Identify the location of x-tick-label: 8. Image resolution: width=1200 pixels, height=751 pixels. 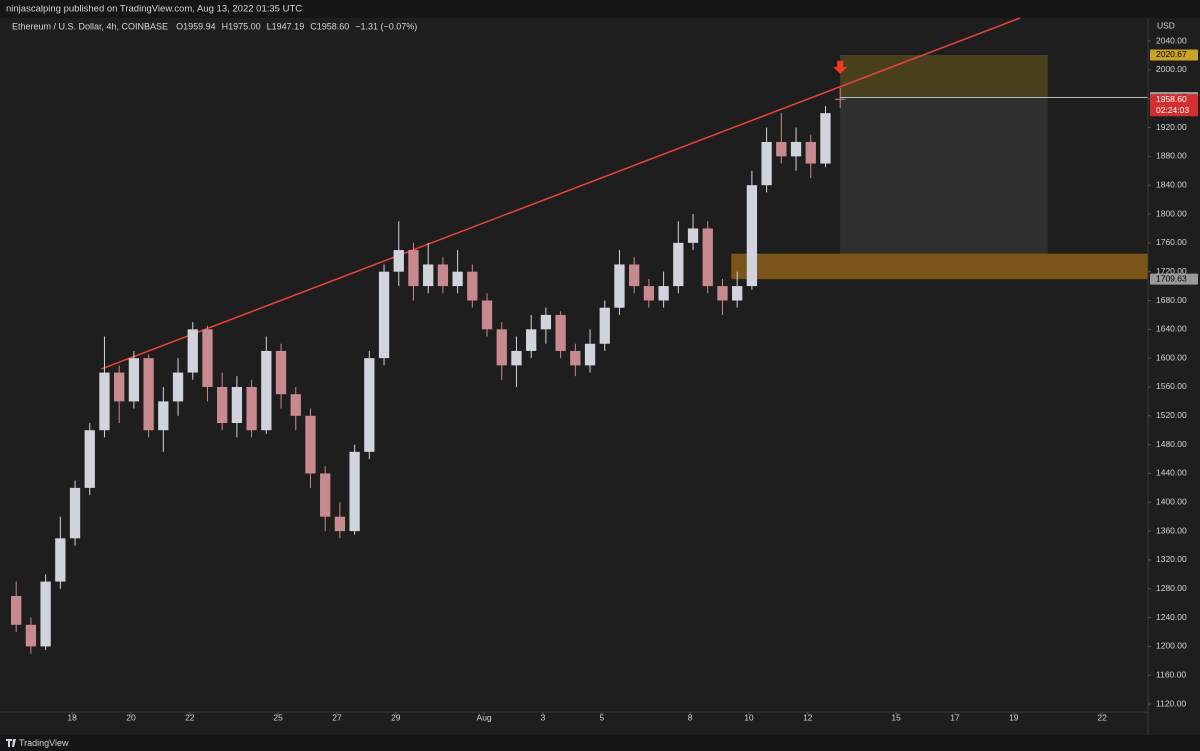
(690, 717).